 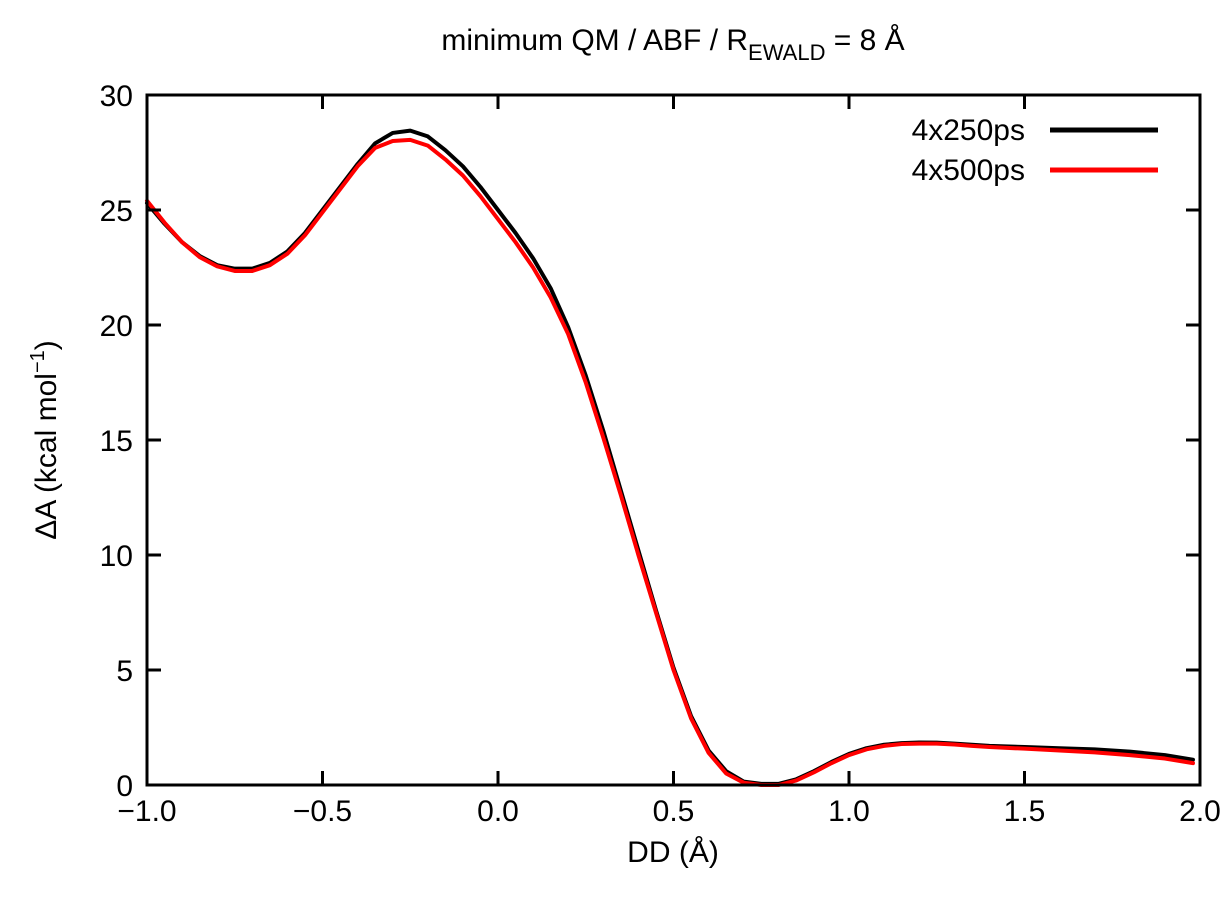 What do you see at coordinates (673, 852) in the screenshot?
I see `x-axis-label: DD (Å)` at bounding box center [673, 852].